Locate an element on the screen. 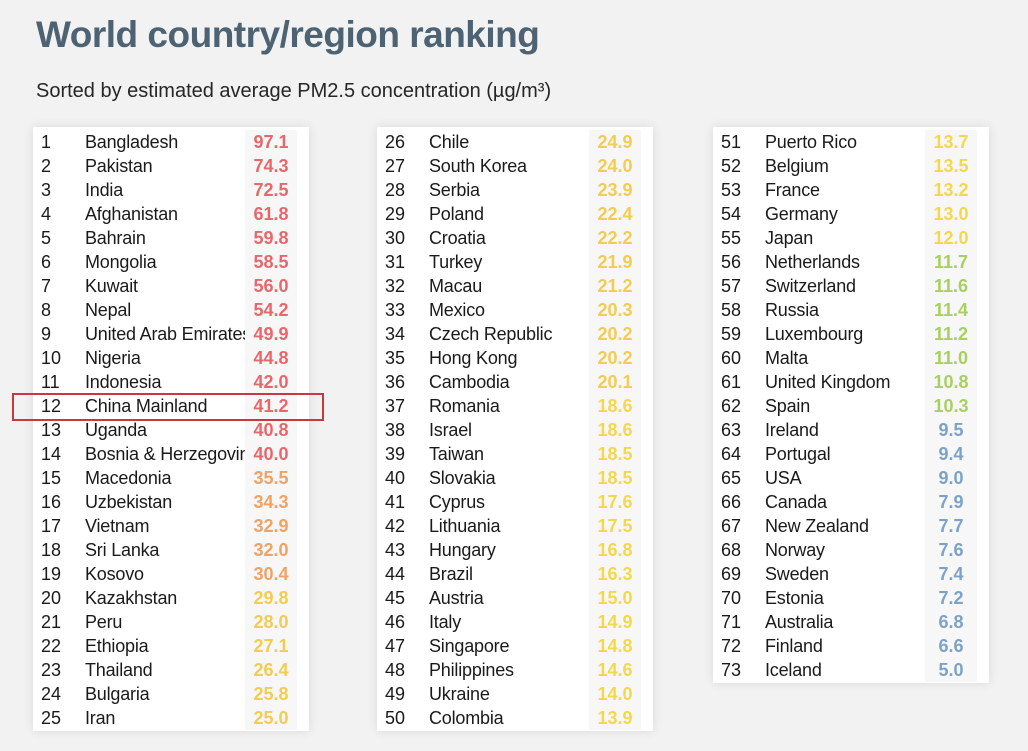 This screenshot has width=1028, height=751. pm25-value: 27.1 is located at coordinates (271, 646).